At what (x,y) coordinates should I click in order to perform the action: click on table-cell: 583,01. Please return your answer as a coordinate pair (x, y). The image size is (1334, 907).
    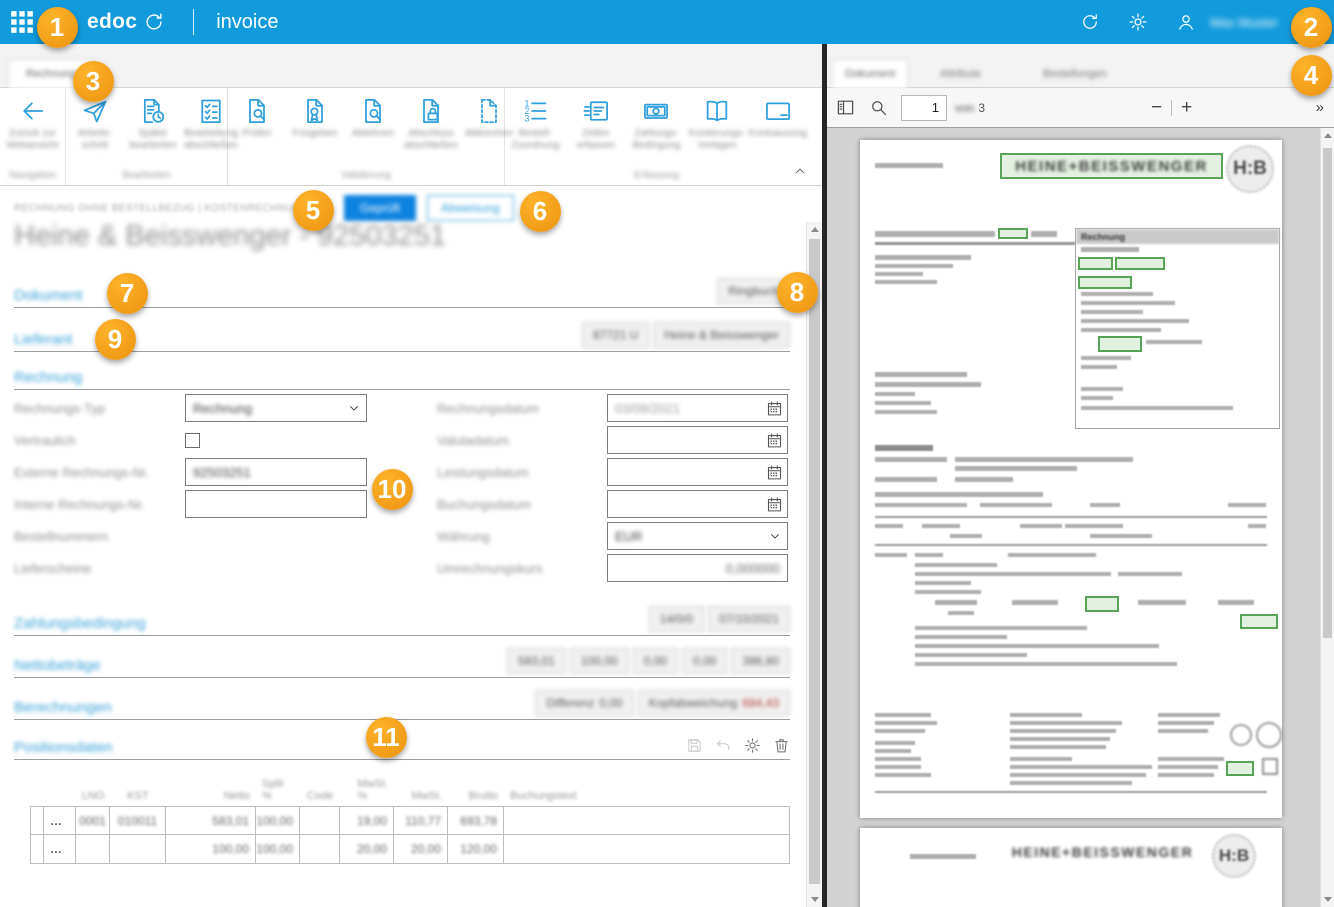
    Looking at the image, I should click on (211, 820).